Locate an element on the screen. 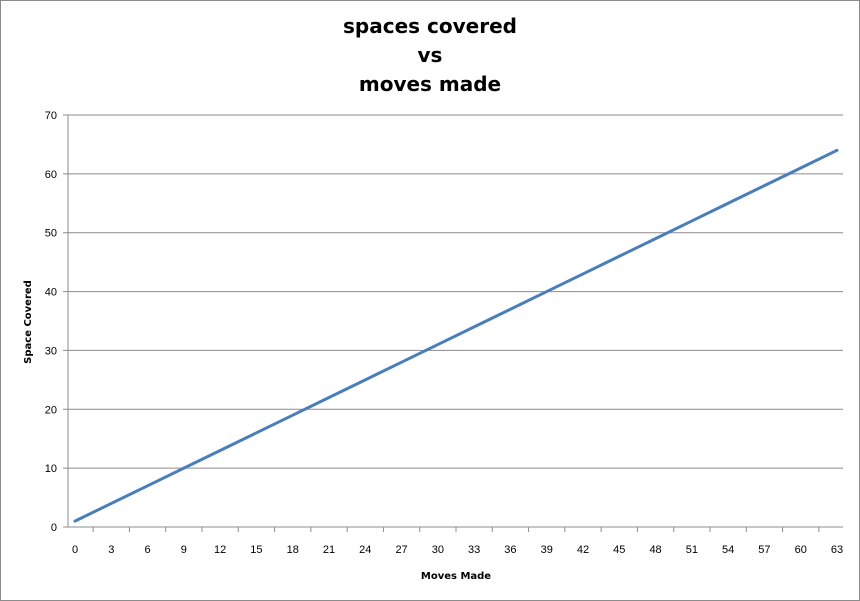  chart-title-line-2: vs is located at coordinates (430, 55).